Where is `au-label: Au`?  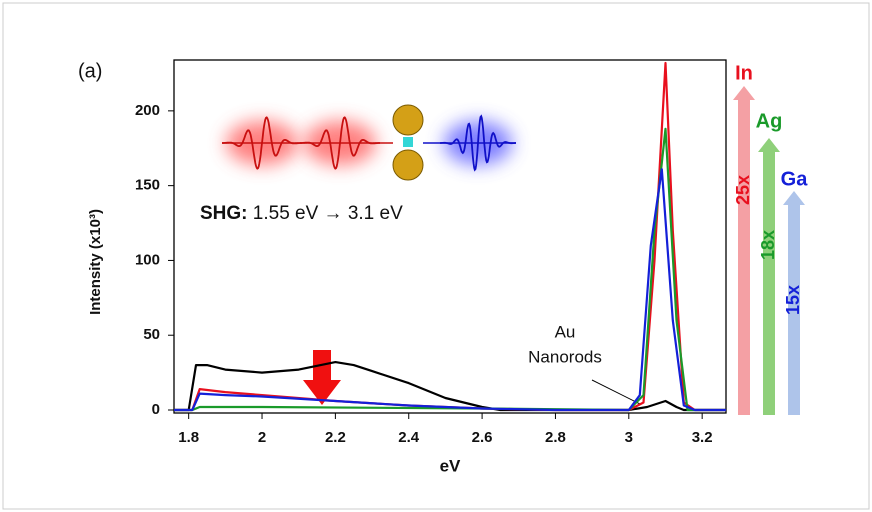 au-label: Au is located at coordinates (565, 331).